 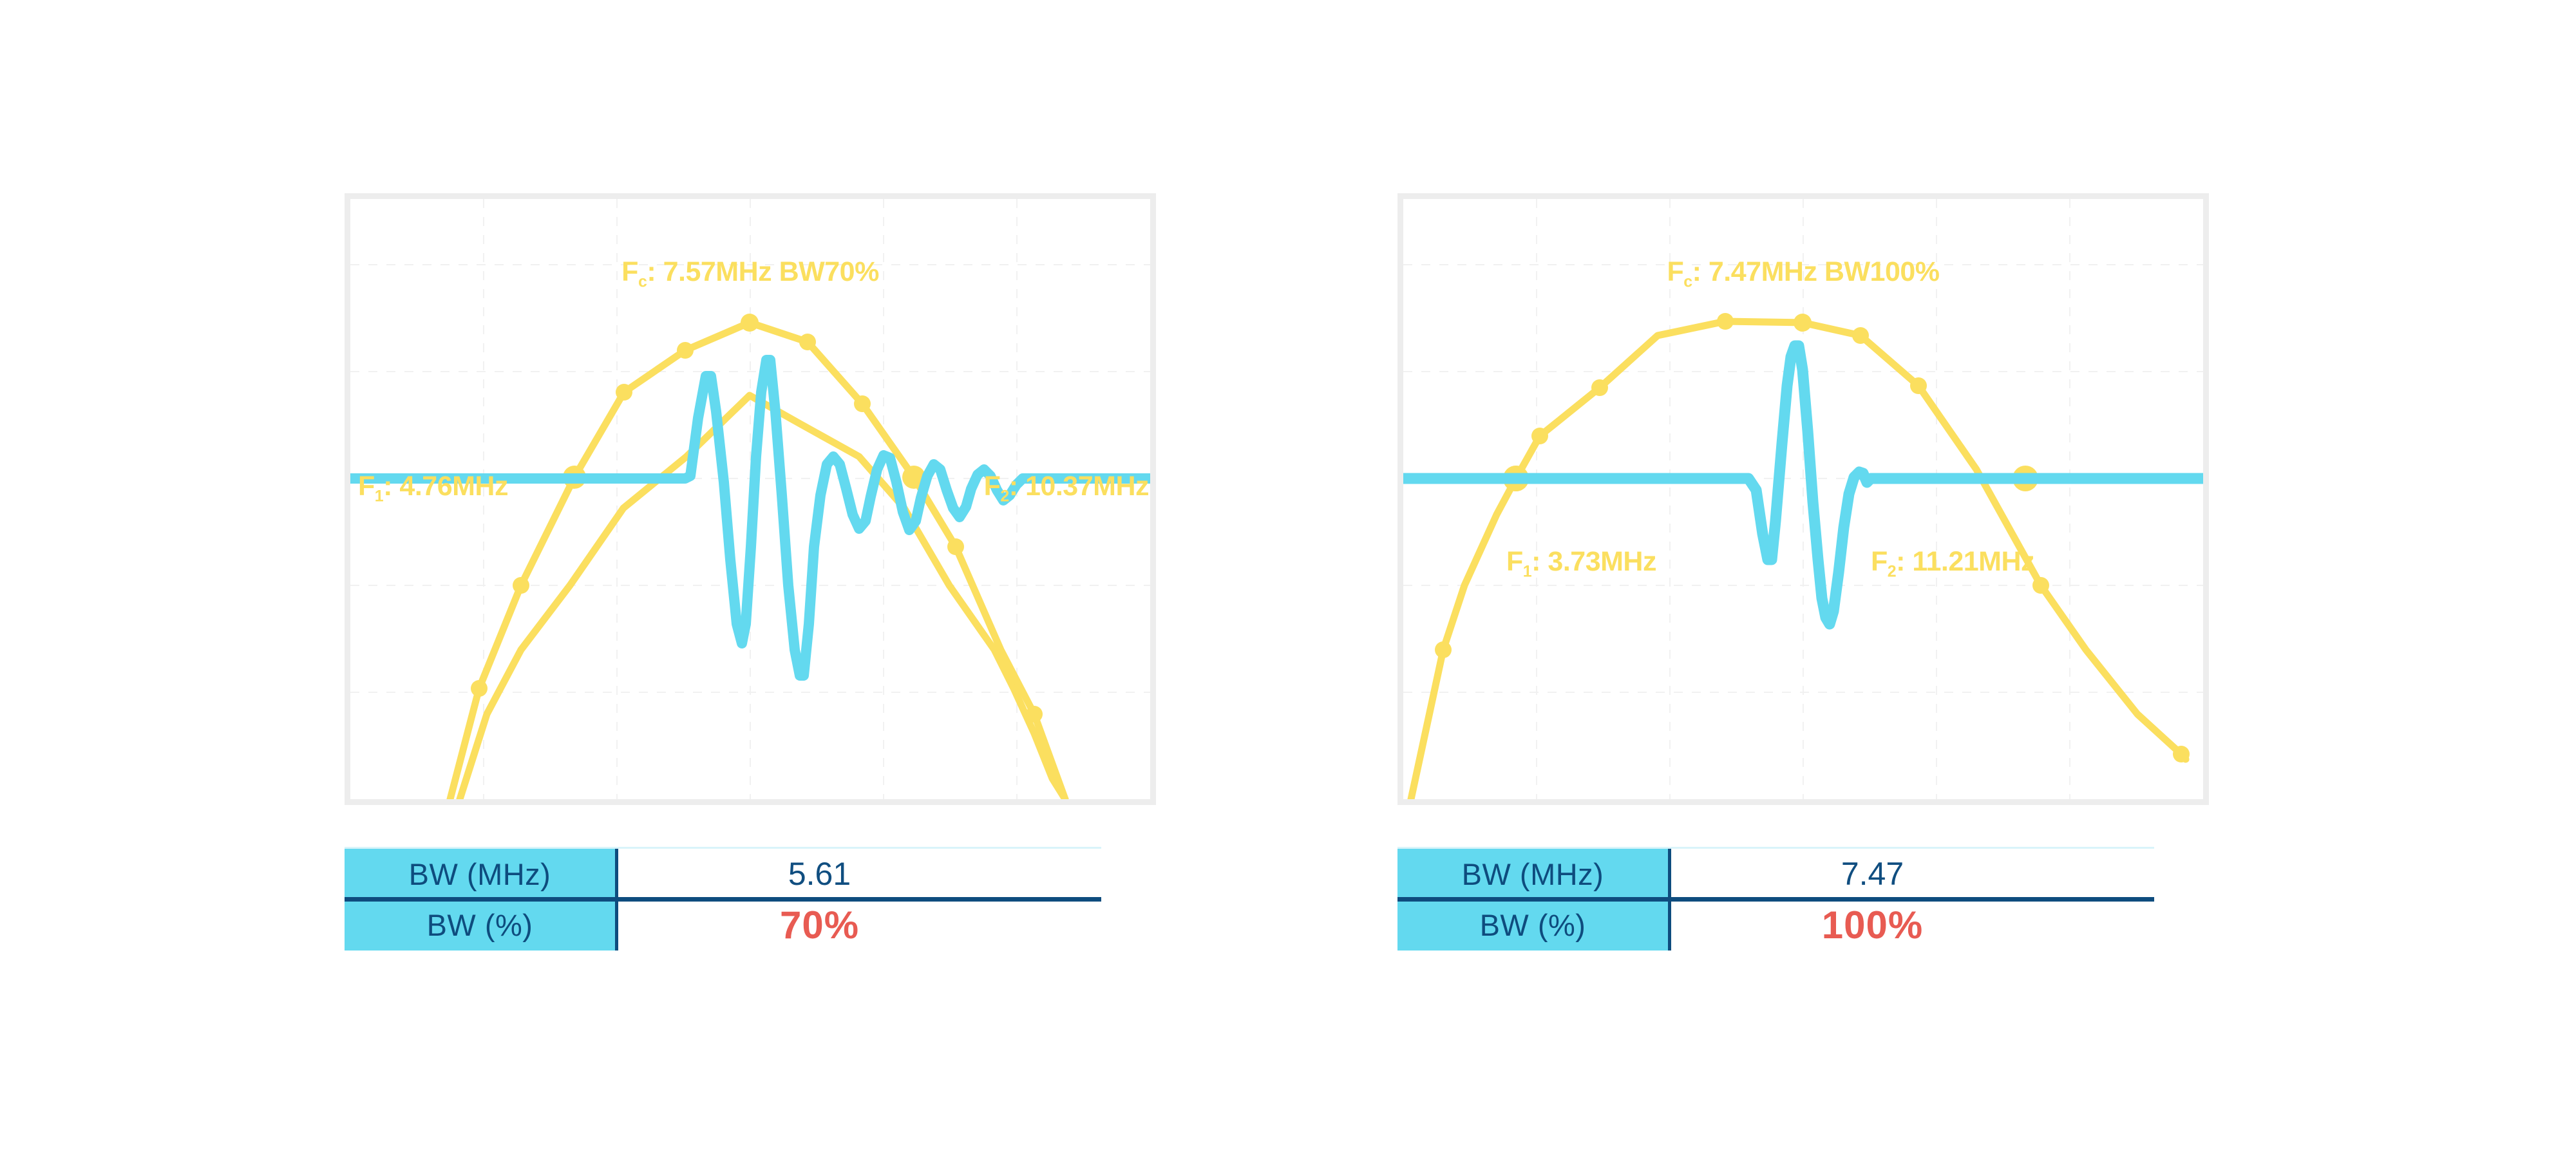 What do you see at coordinates (446, 486) in the screenshot?
I see `f1-value: : 4.76MHz` at bounding box center [446, 486].